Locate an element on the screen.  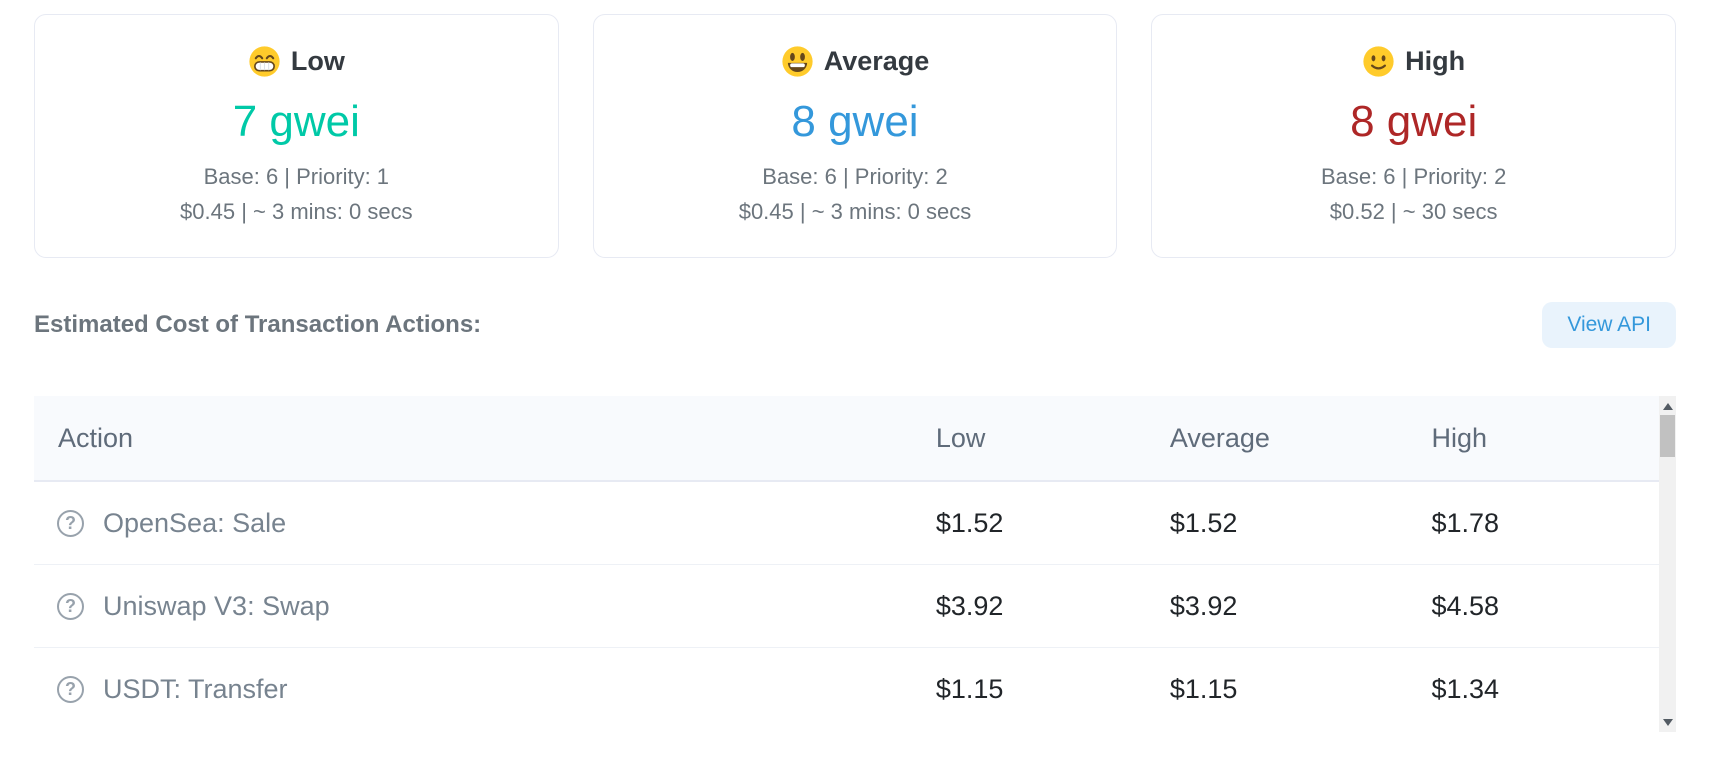
gas-card-low-cost-time: $0.45 | ~ 3 mins: 0 secs is located at coordinates (296, 212).